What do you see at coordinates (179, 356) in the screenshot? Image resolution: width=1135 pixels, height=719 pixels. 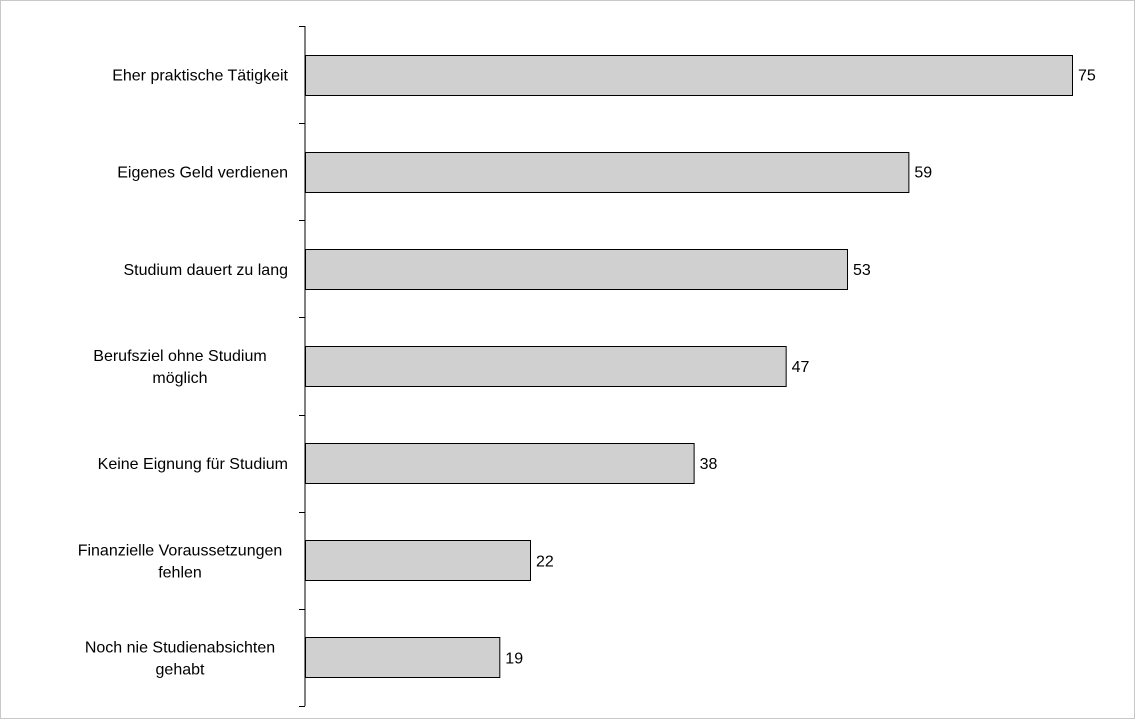 I see `category-label-line: Berufsziel ohne Studium` at bounding box center [179, 356].